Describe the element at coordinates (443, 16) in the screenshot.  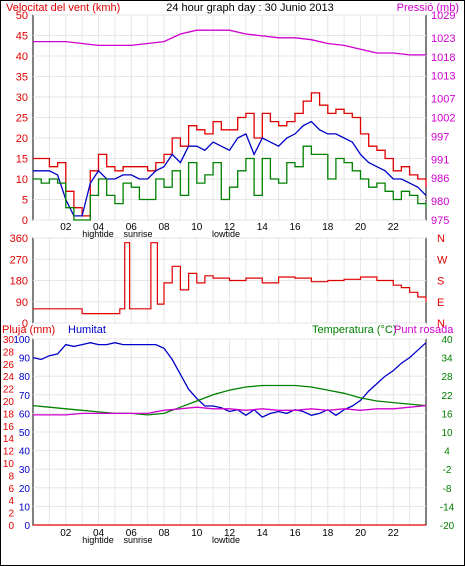
I see `tick-label: 1029` at that location.